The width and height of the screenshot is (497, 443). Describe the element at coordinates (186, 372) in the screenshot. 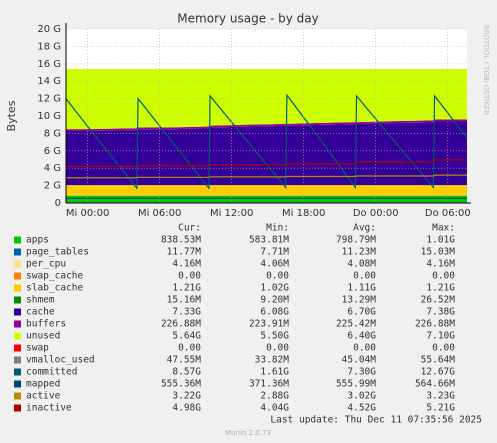

I see `stat-value: 8.57G` at that location.